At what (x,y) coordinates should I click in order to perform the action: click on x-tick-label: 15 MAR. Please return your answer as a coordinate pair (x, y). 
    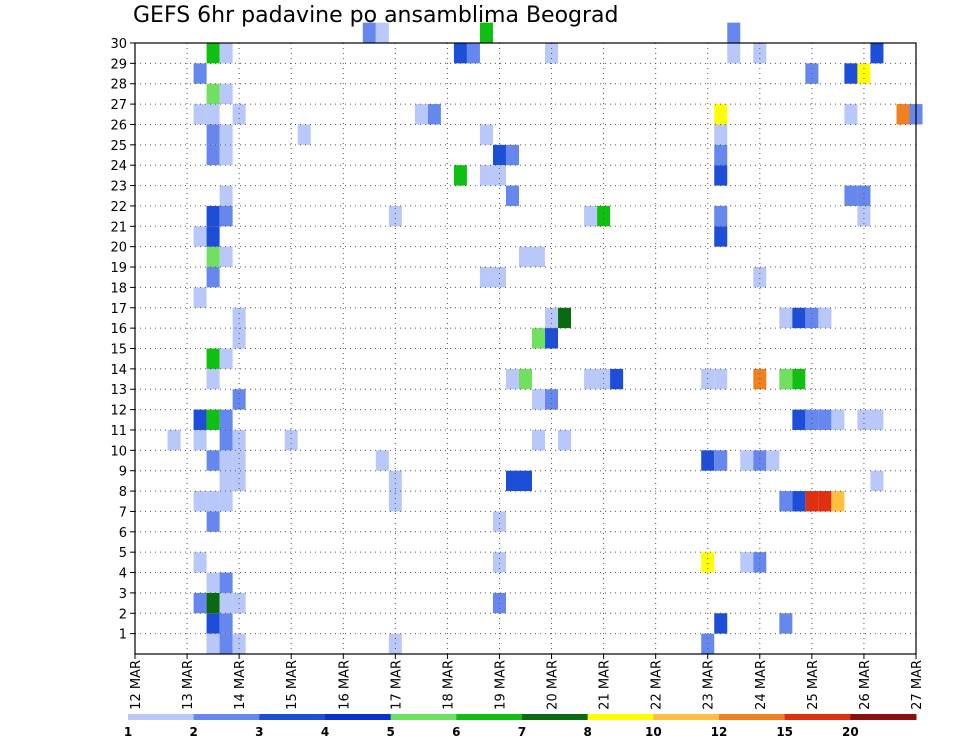
    Looking at the image, I should click on (292, 685).